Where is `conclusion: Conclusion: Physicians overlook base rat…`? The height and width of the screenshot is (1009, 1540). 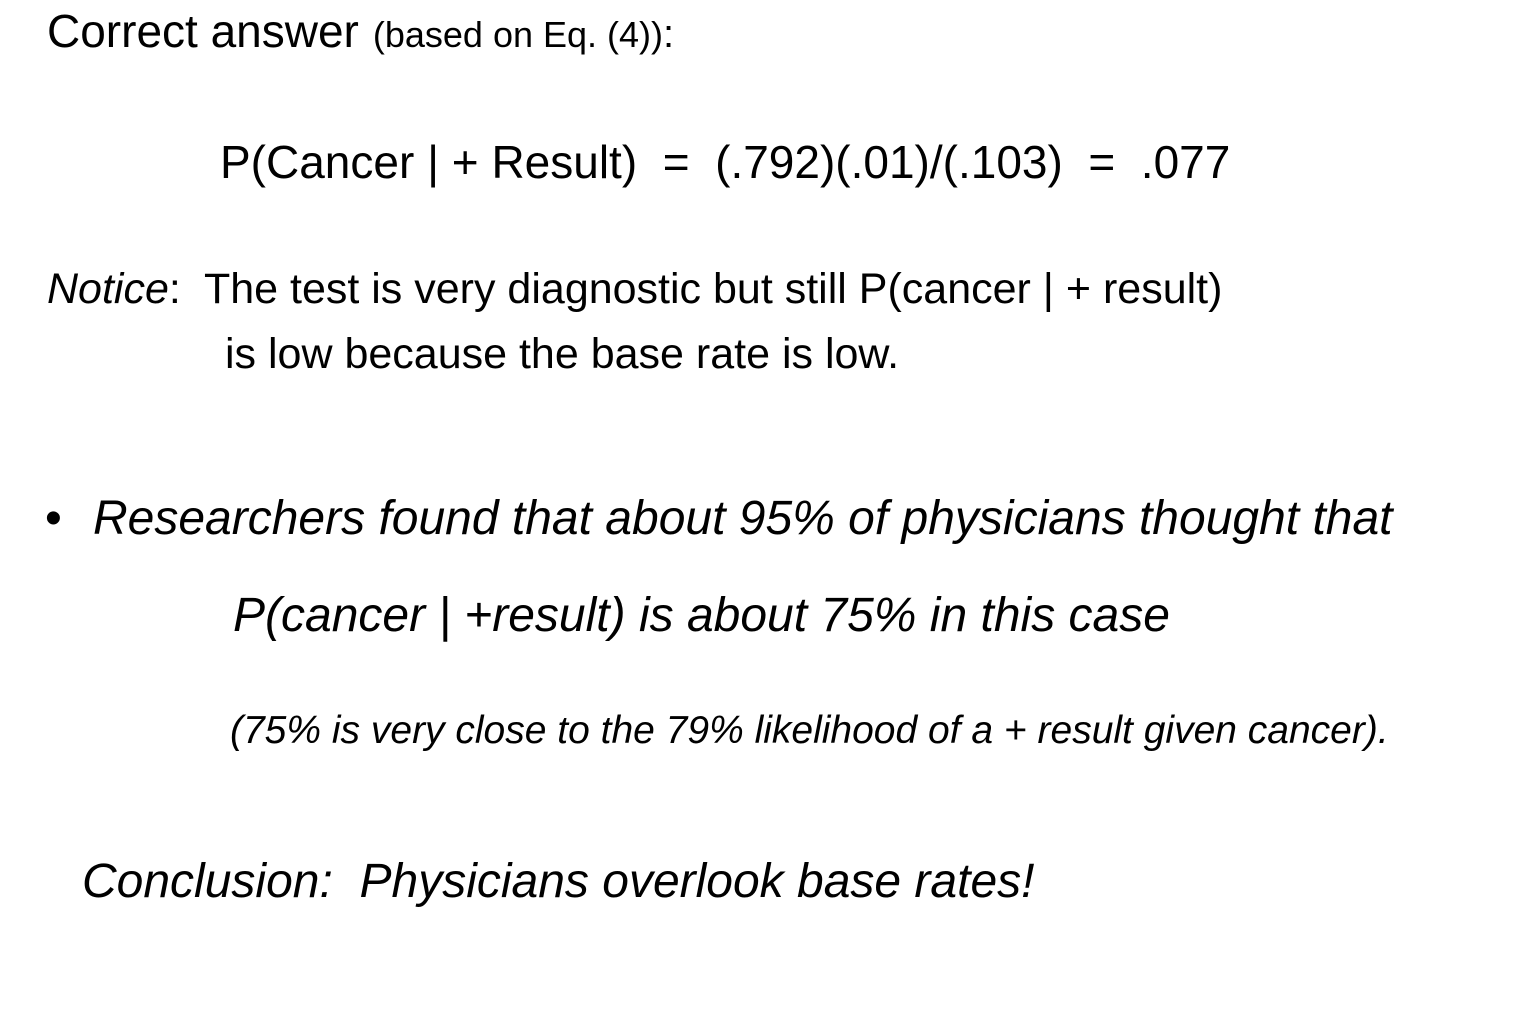 conclusion: Conclusion: Physicians overlook base rat… is located at coordinates (558, 881).